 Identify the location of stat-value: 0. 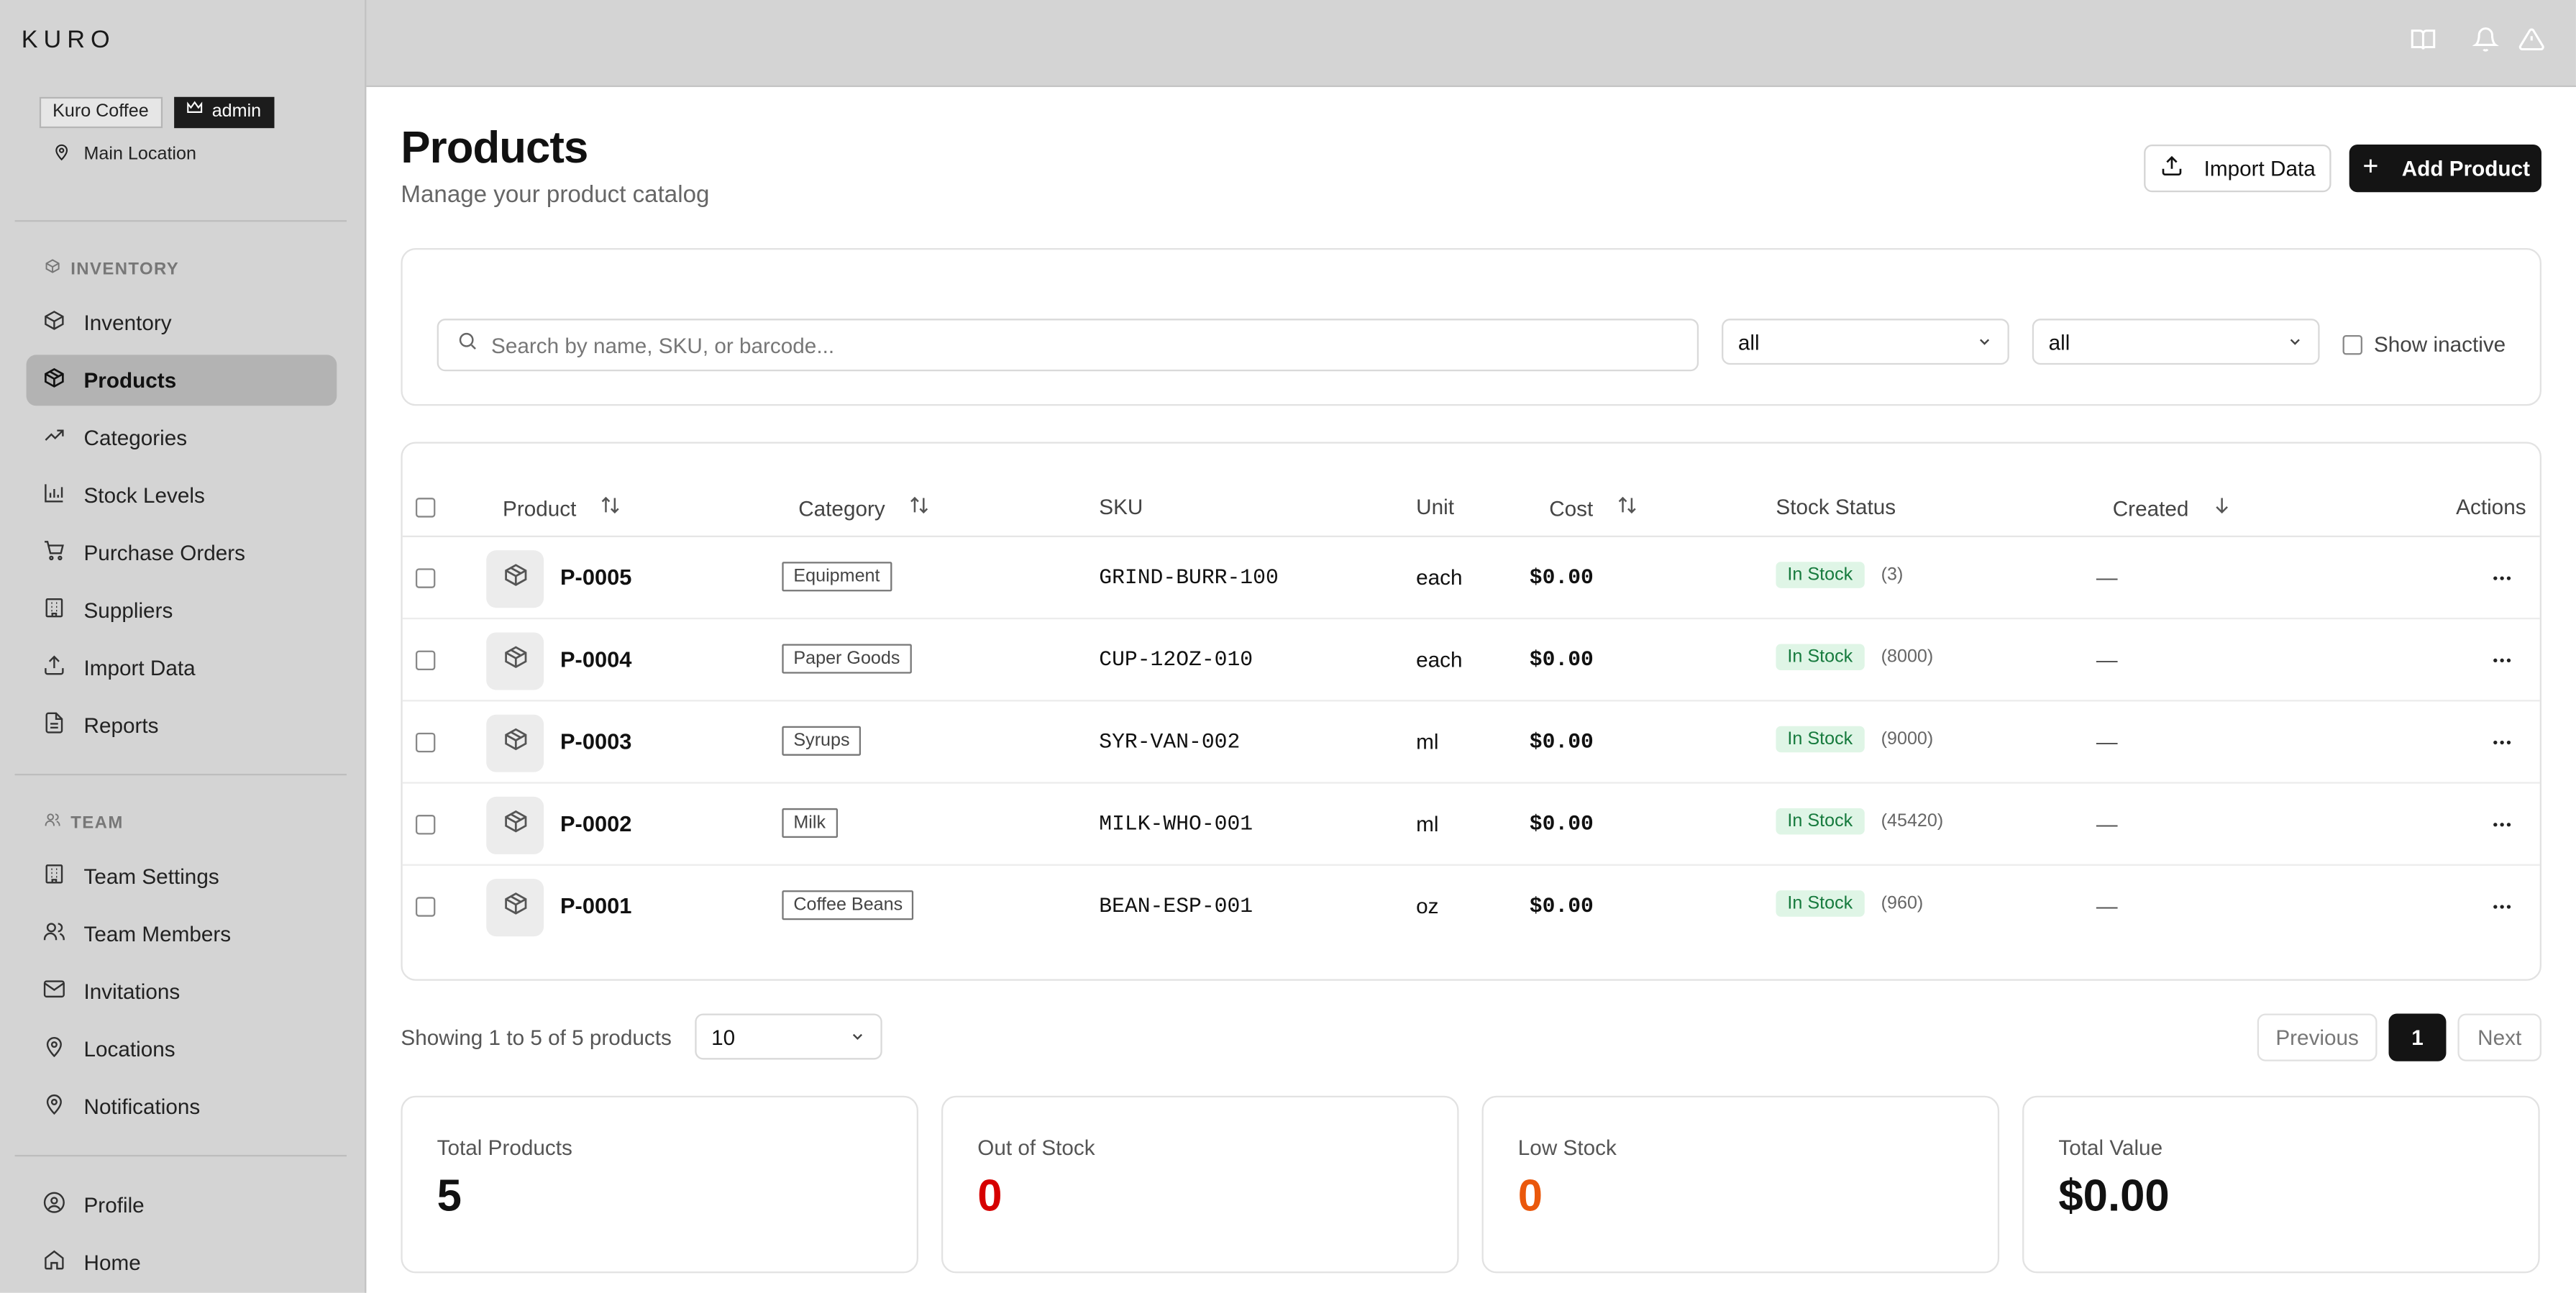
(989, 1196).